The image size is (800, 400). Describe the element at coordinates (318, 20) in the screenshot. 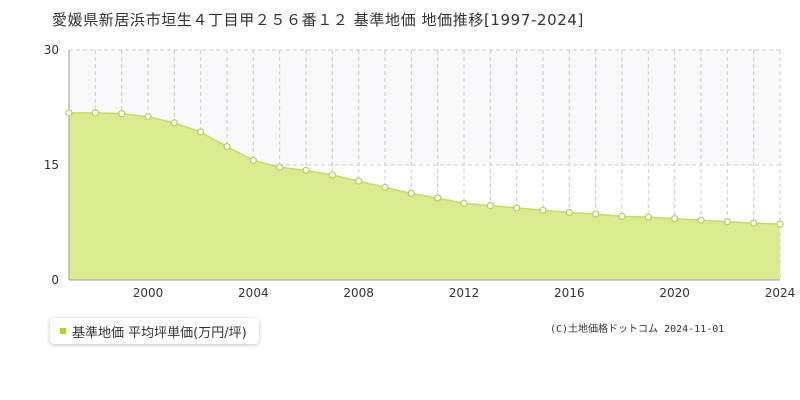

I see `chart-title: 愛媛県新居浜市垣生４丁目甲２５６番１２ 基準地価 地価推移[1997-2024]` at that location.